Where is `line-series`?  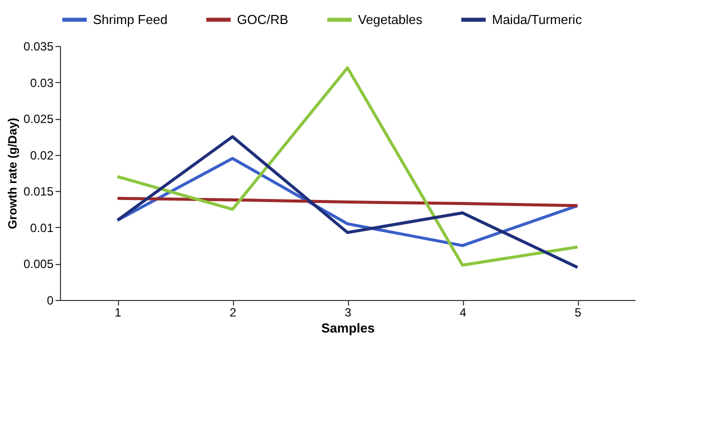 line-series is located at coordinates (347, 202).